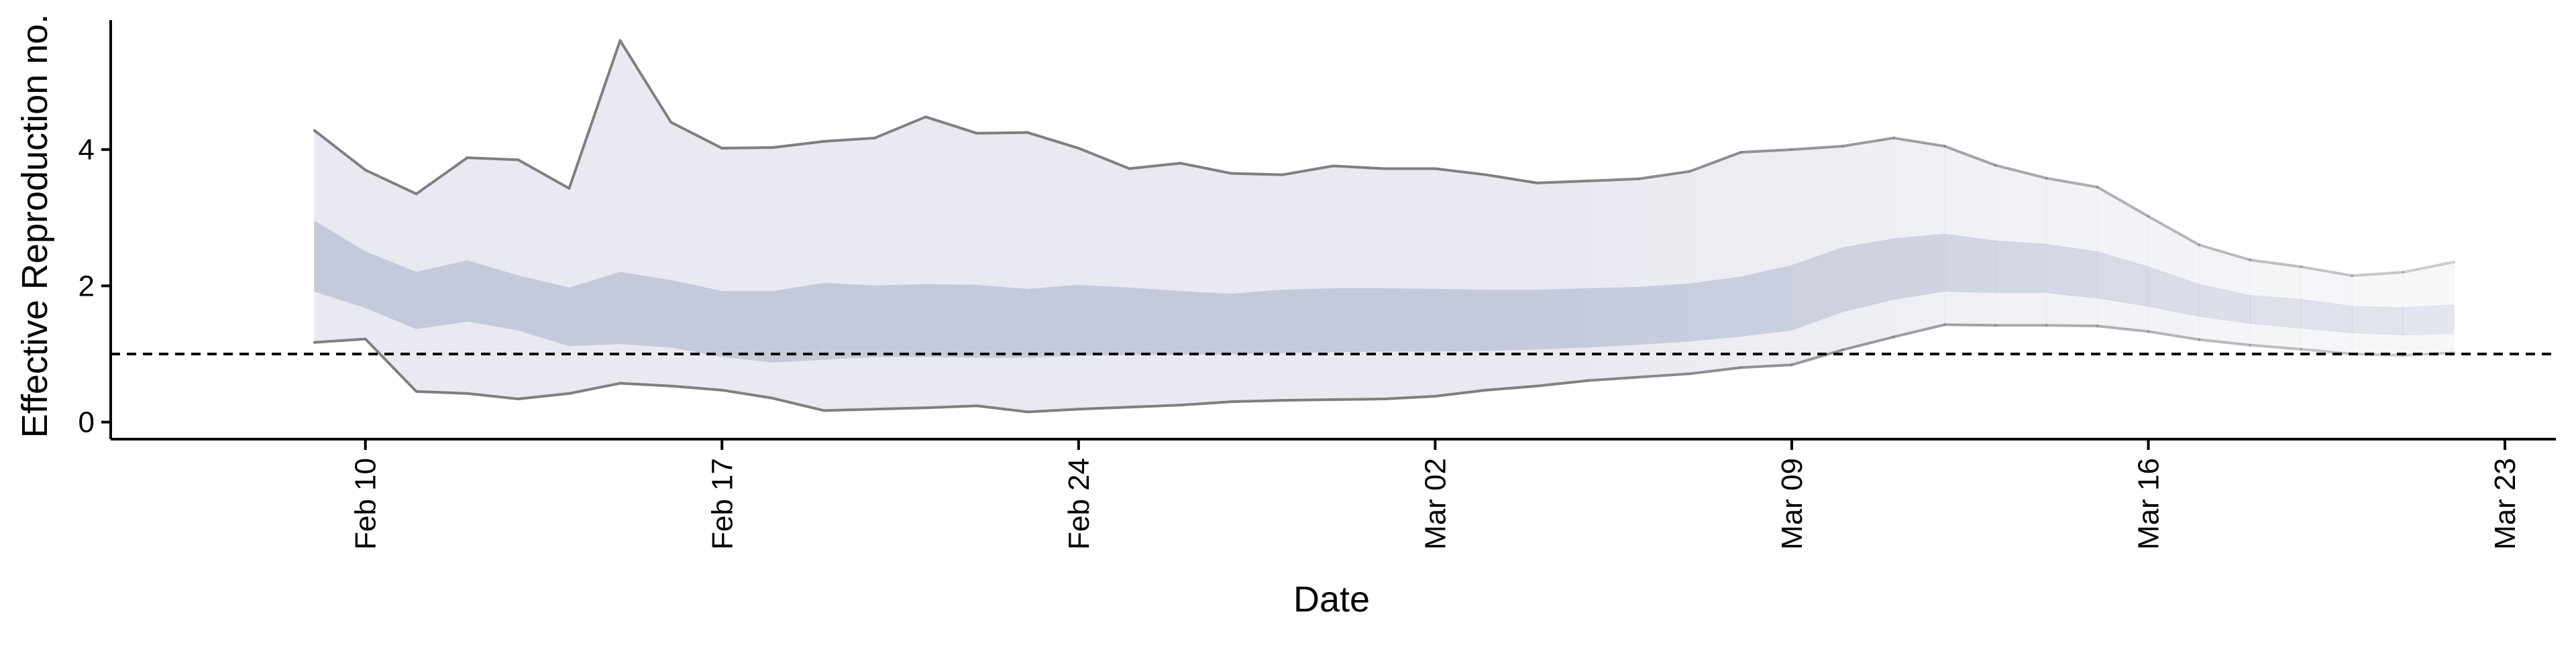 The width and height of the screenshot is (2576, 647). What do you see at coordinates (1792, 504) in the screenshot?
I see `x-tick-label: Mar 09` at bounding box center [1792, 504].